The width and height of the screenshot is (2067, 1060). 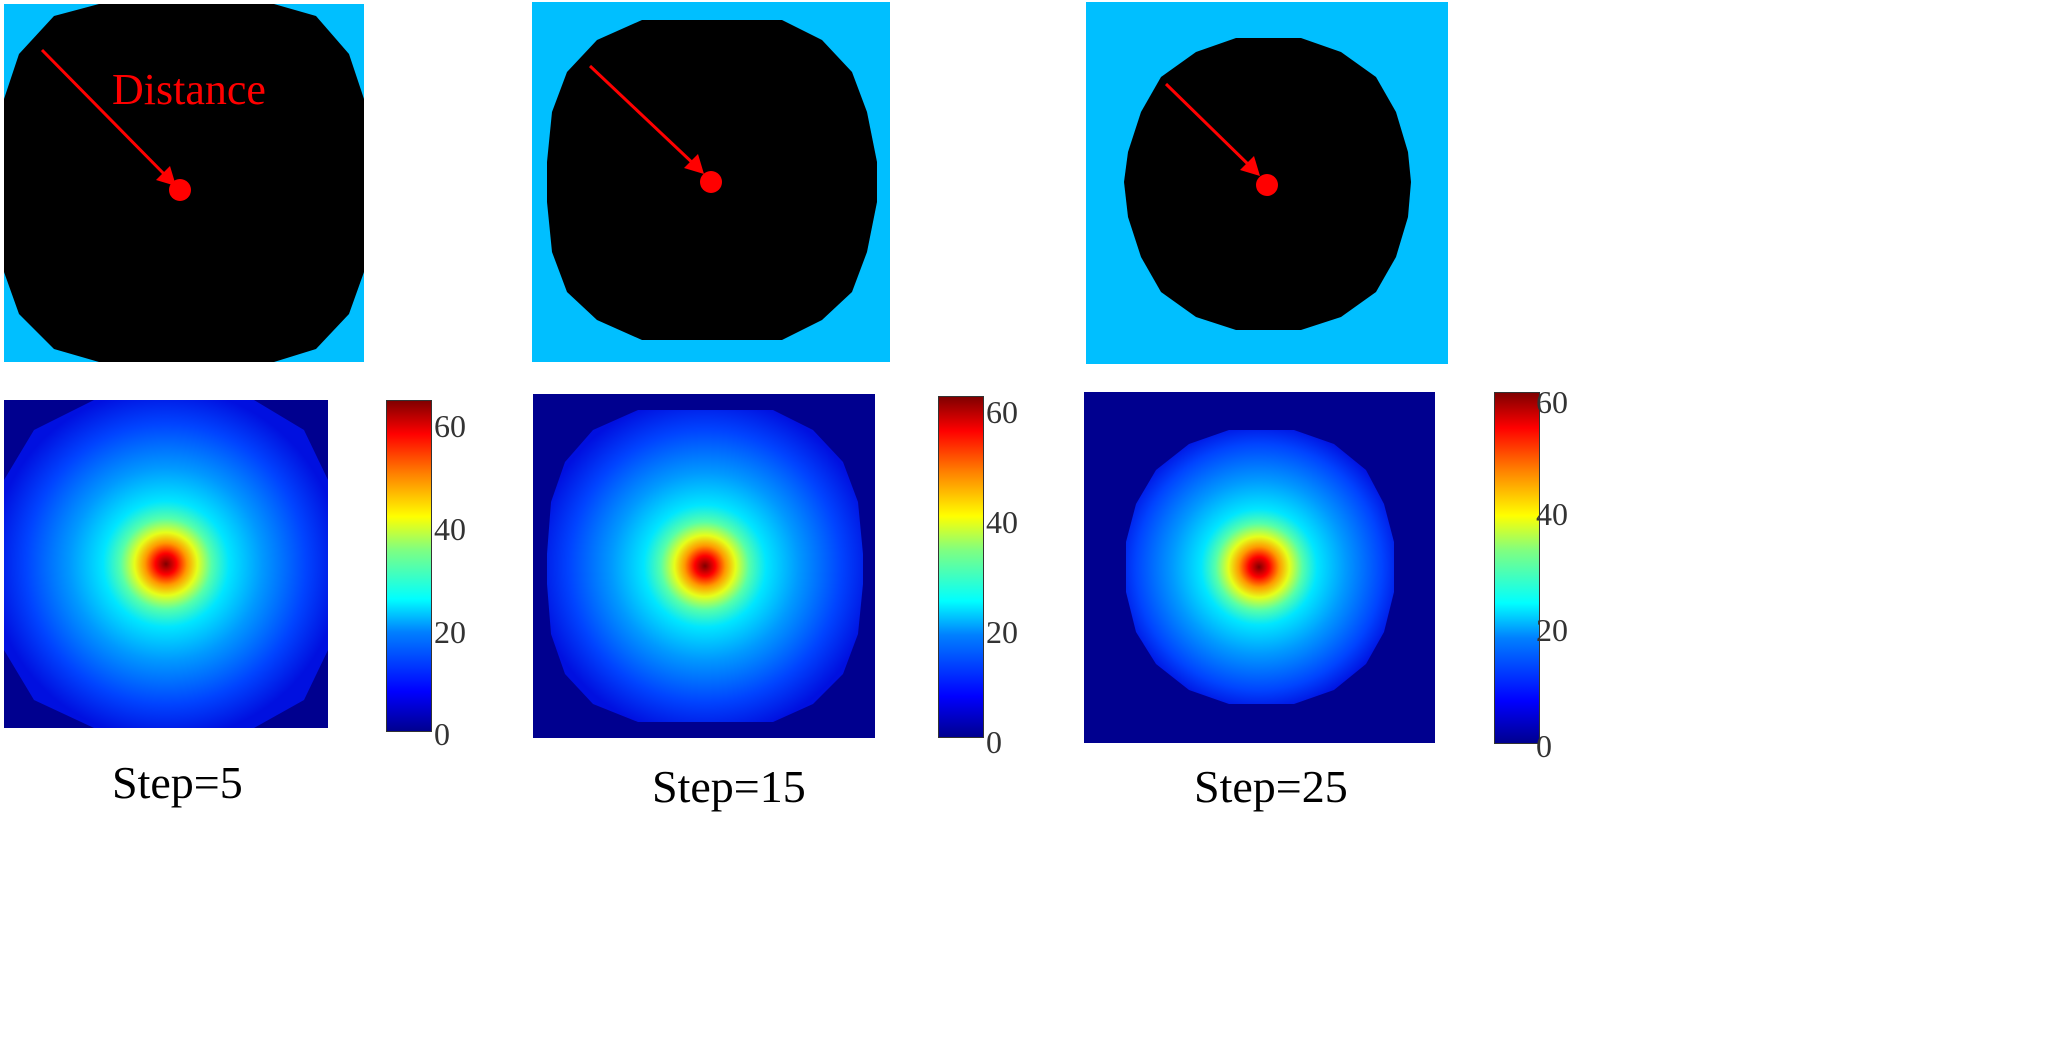 I want to click on colorbar-1-tick-40: 40, so click(x=450, y=529).